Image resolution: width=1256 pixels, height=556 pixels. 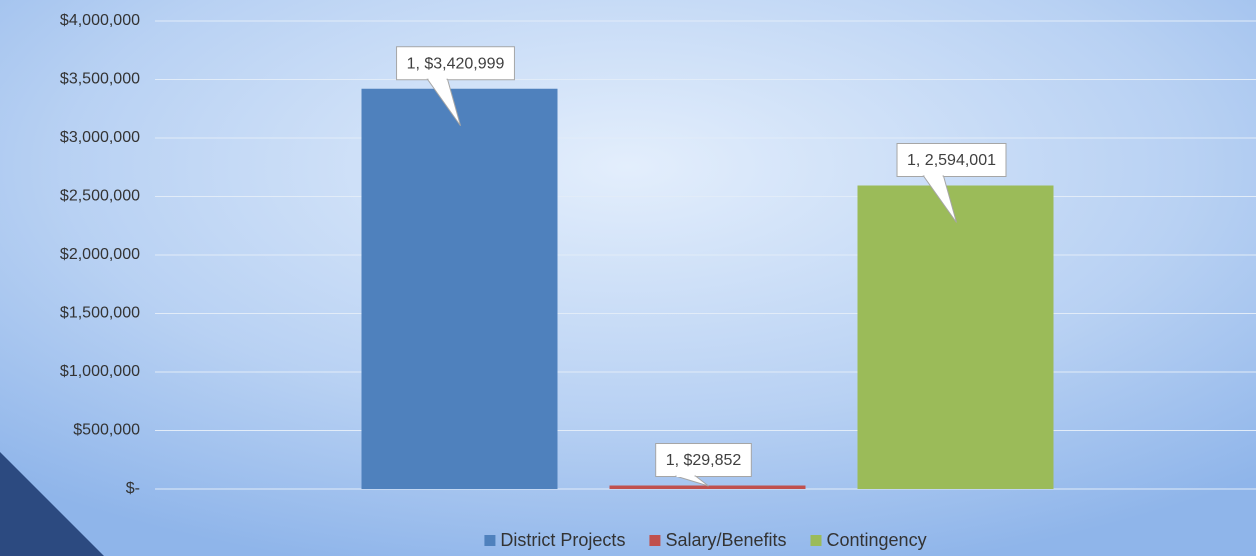 I want to click on y-tick-label: $1,500,000, so click(x=100, y=313).